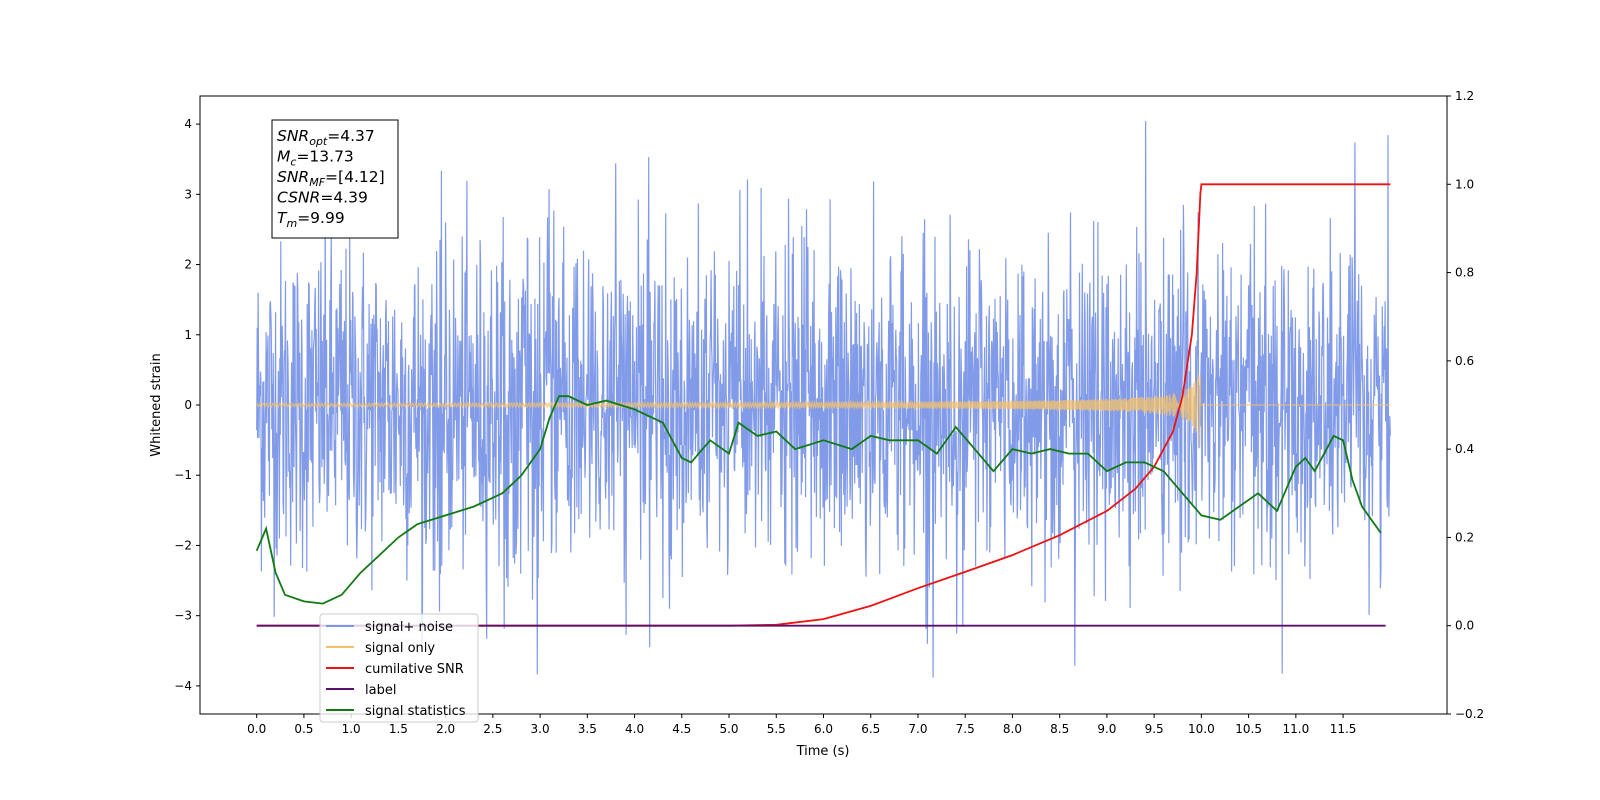  I want to click on x-tick-label: 9.5, so click(1154, 729).